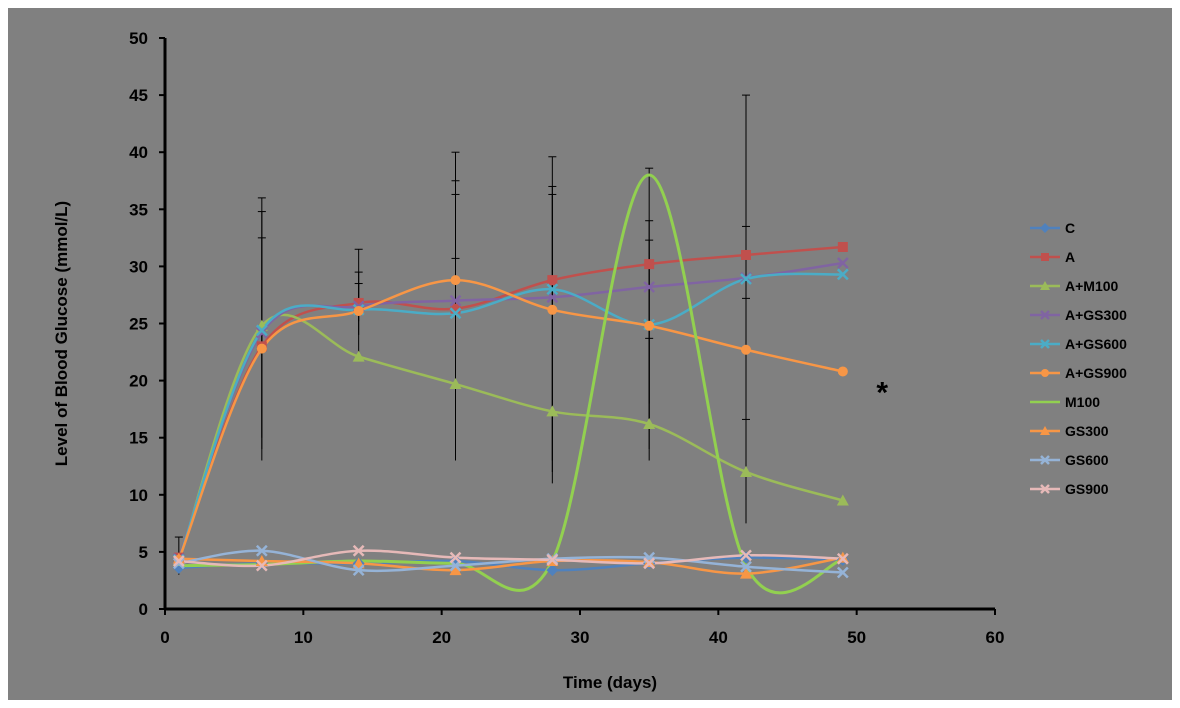  I want to click on legend-marker-a-gs900, so click(1045, 373).